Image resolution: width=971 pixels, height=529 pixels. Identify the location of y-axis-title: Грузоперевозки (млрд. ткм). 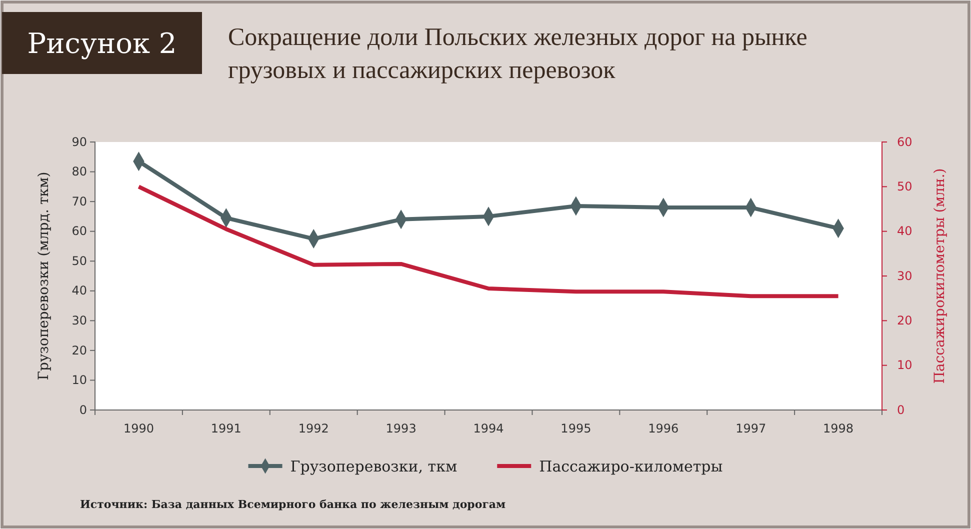
(44, 276).